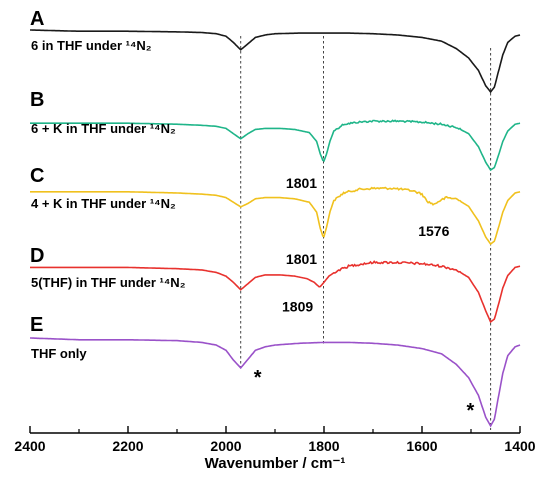 Image resolution: width=550 pixels, height=496 pixels. What do you see at coordinates (127, 446) in the screenshot?
I see `x-tick-label-2200: 2200` at bounding box center [127, 446].